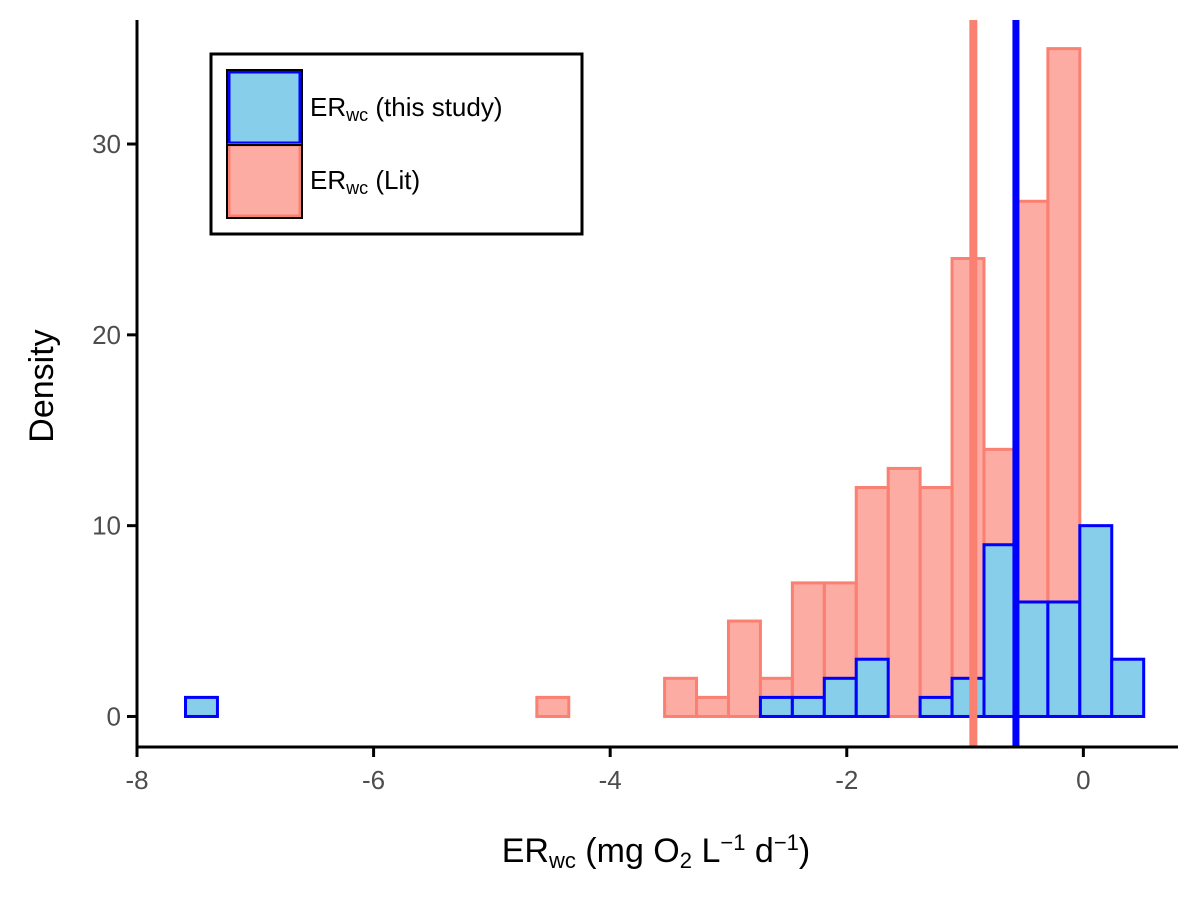 The image size is (1200, 900). Describe the element at coordinates (406, 108) in the screenshot. I see `legend-label-this-study: ERwc (this study)` at that location.